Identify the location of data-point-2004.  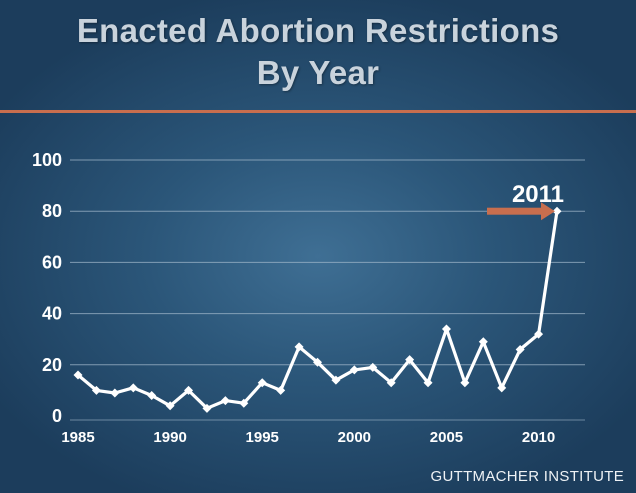
(428, 383).